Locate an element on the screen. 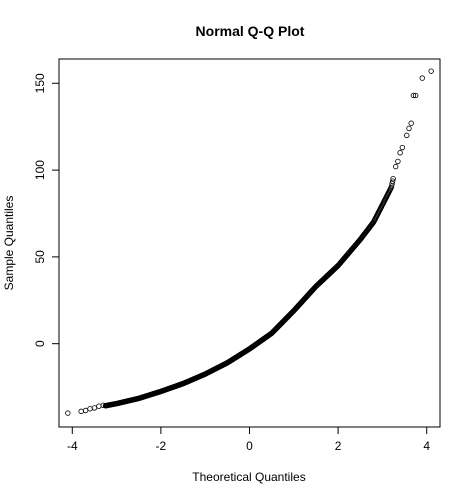 The image size is (471, 500). y-tick-label: 150 is located at coordinates (40, 83).